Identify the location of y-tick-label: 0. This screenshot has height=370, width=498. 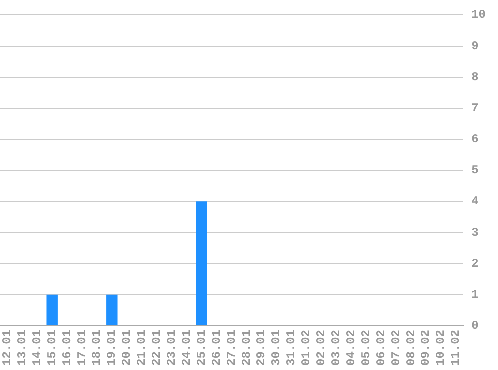
(475, 326).